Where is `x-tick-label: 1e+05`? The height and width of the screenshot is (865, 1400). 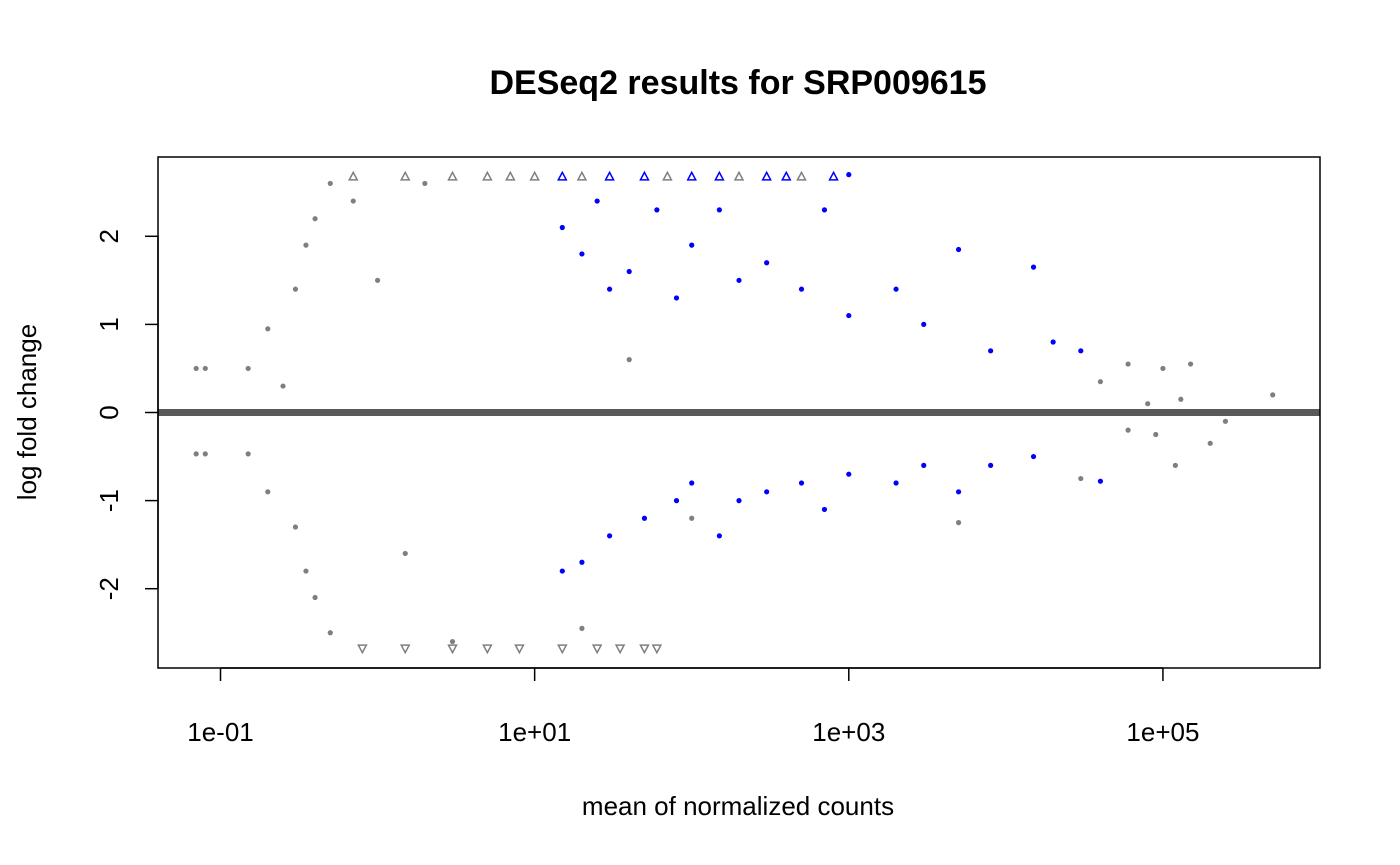
x-tick-label: 1e+05 is located at coordinates (1162, 732).